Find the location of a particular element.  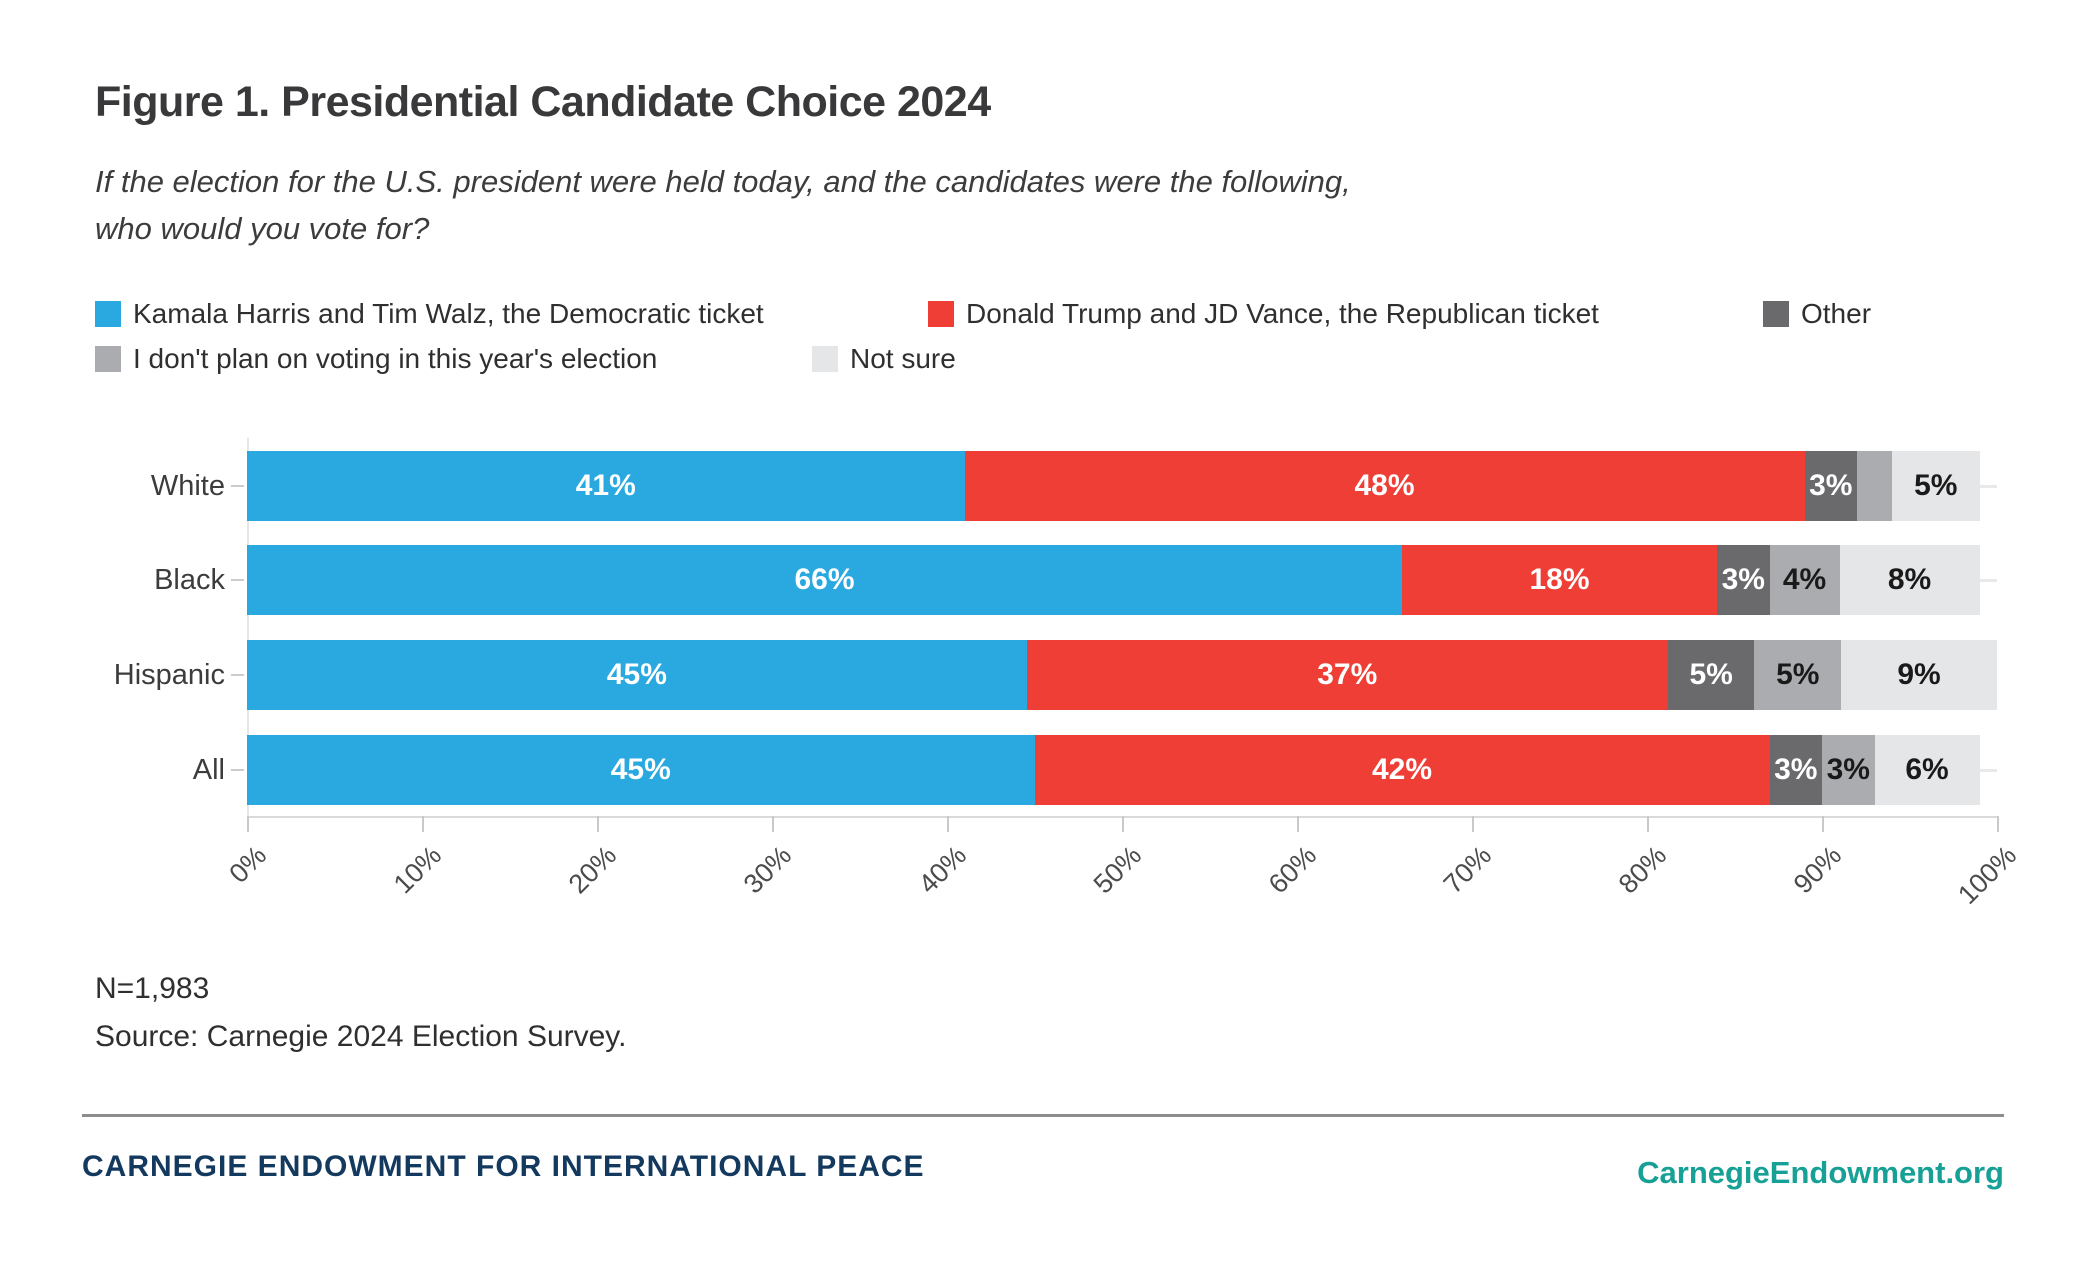

bar-value-label: 48% is located at coordinates (1384, 485).